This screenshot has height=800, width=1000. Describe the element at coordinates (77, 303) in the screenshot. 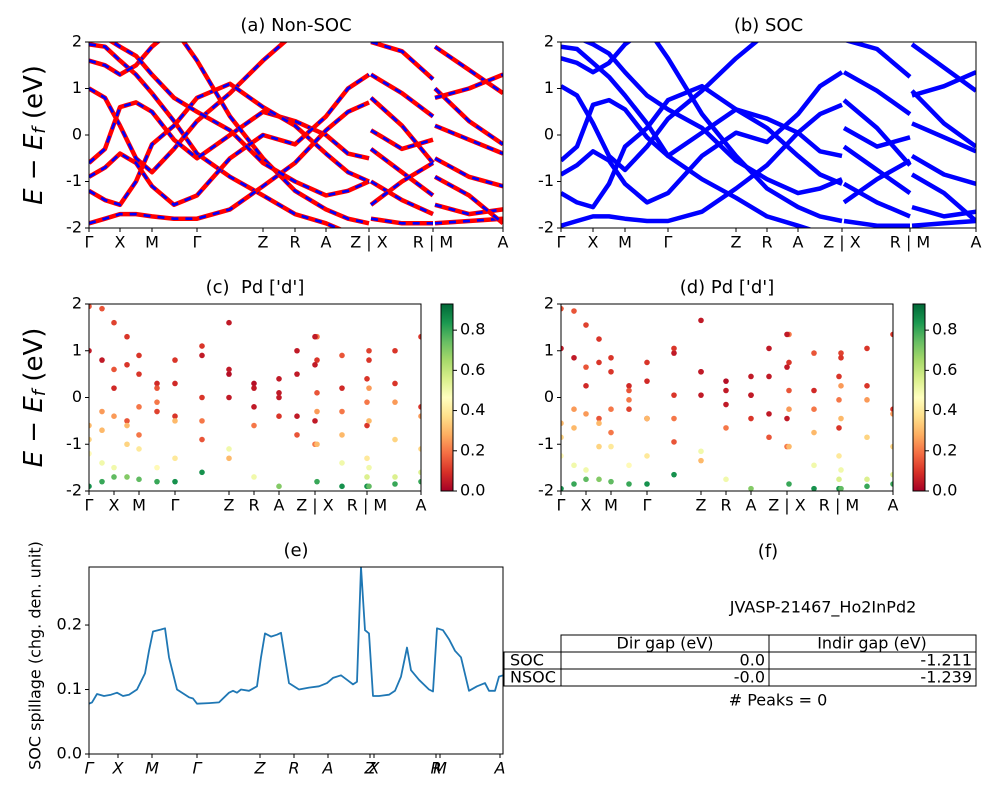

I see `y-tick-label: 2` at that location.